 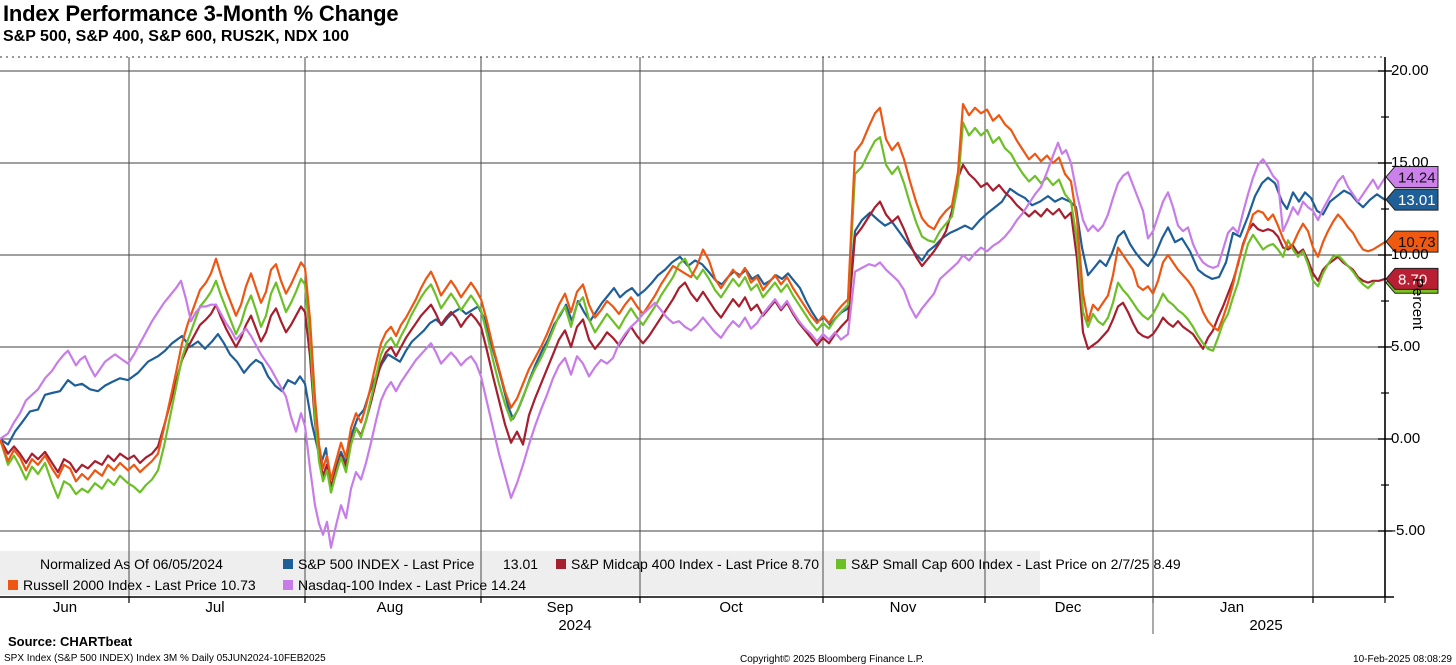 What do you see at coordinates (1068, 607) in the screenshot?
I see `month-label-dec: Dec` at bounding box center [1068, 607].